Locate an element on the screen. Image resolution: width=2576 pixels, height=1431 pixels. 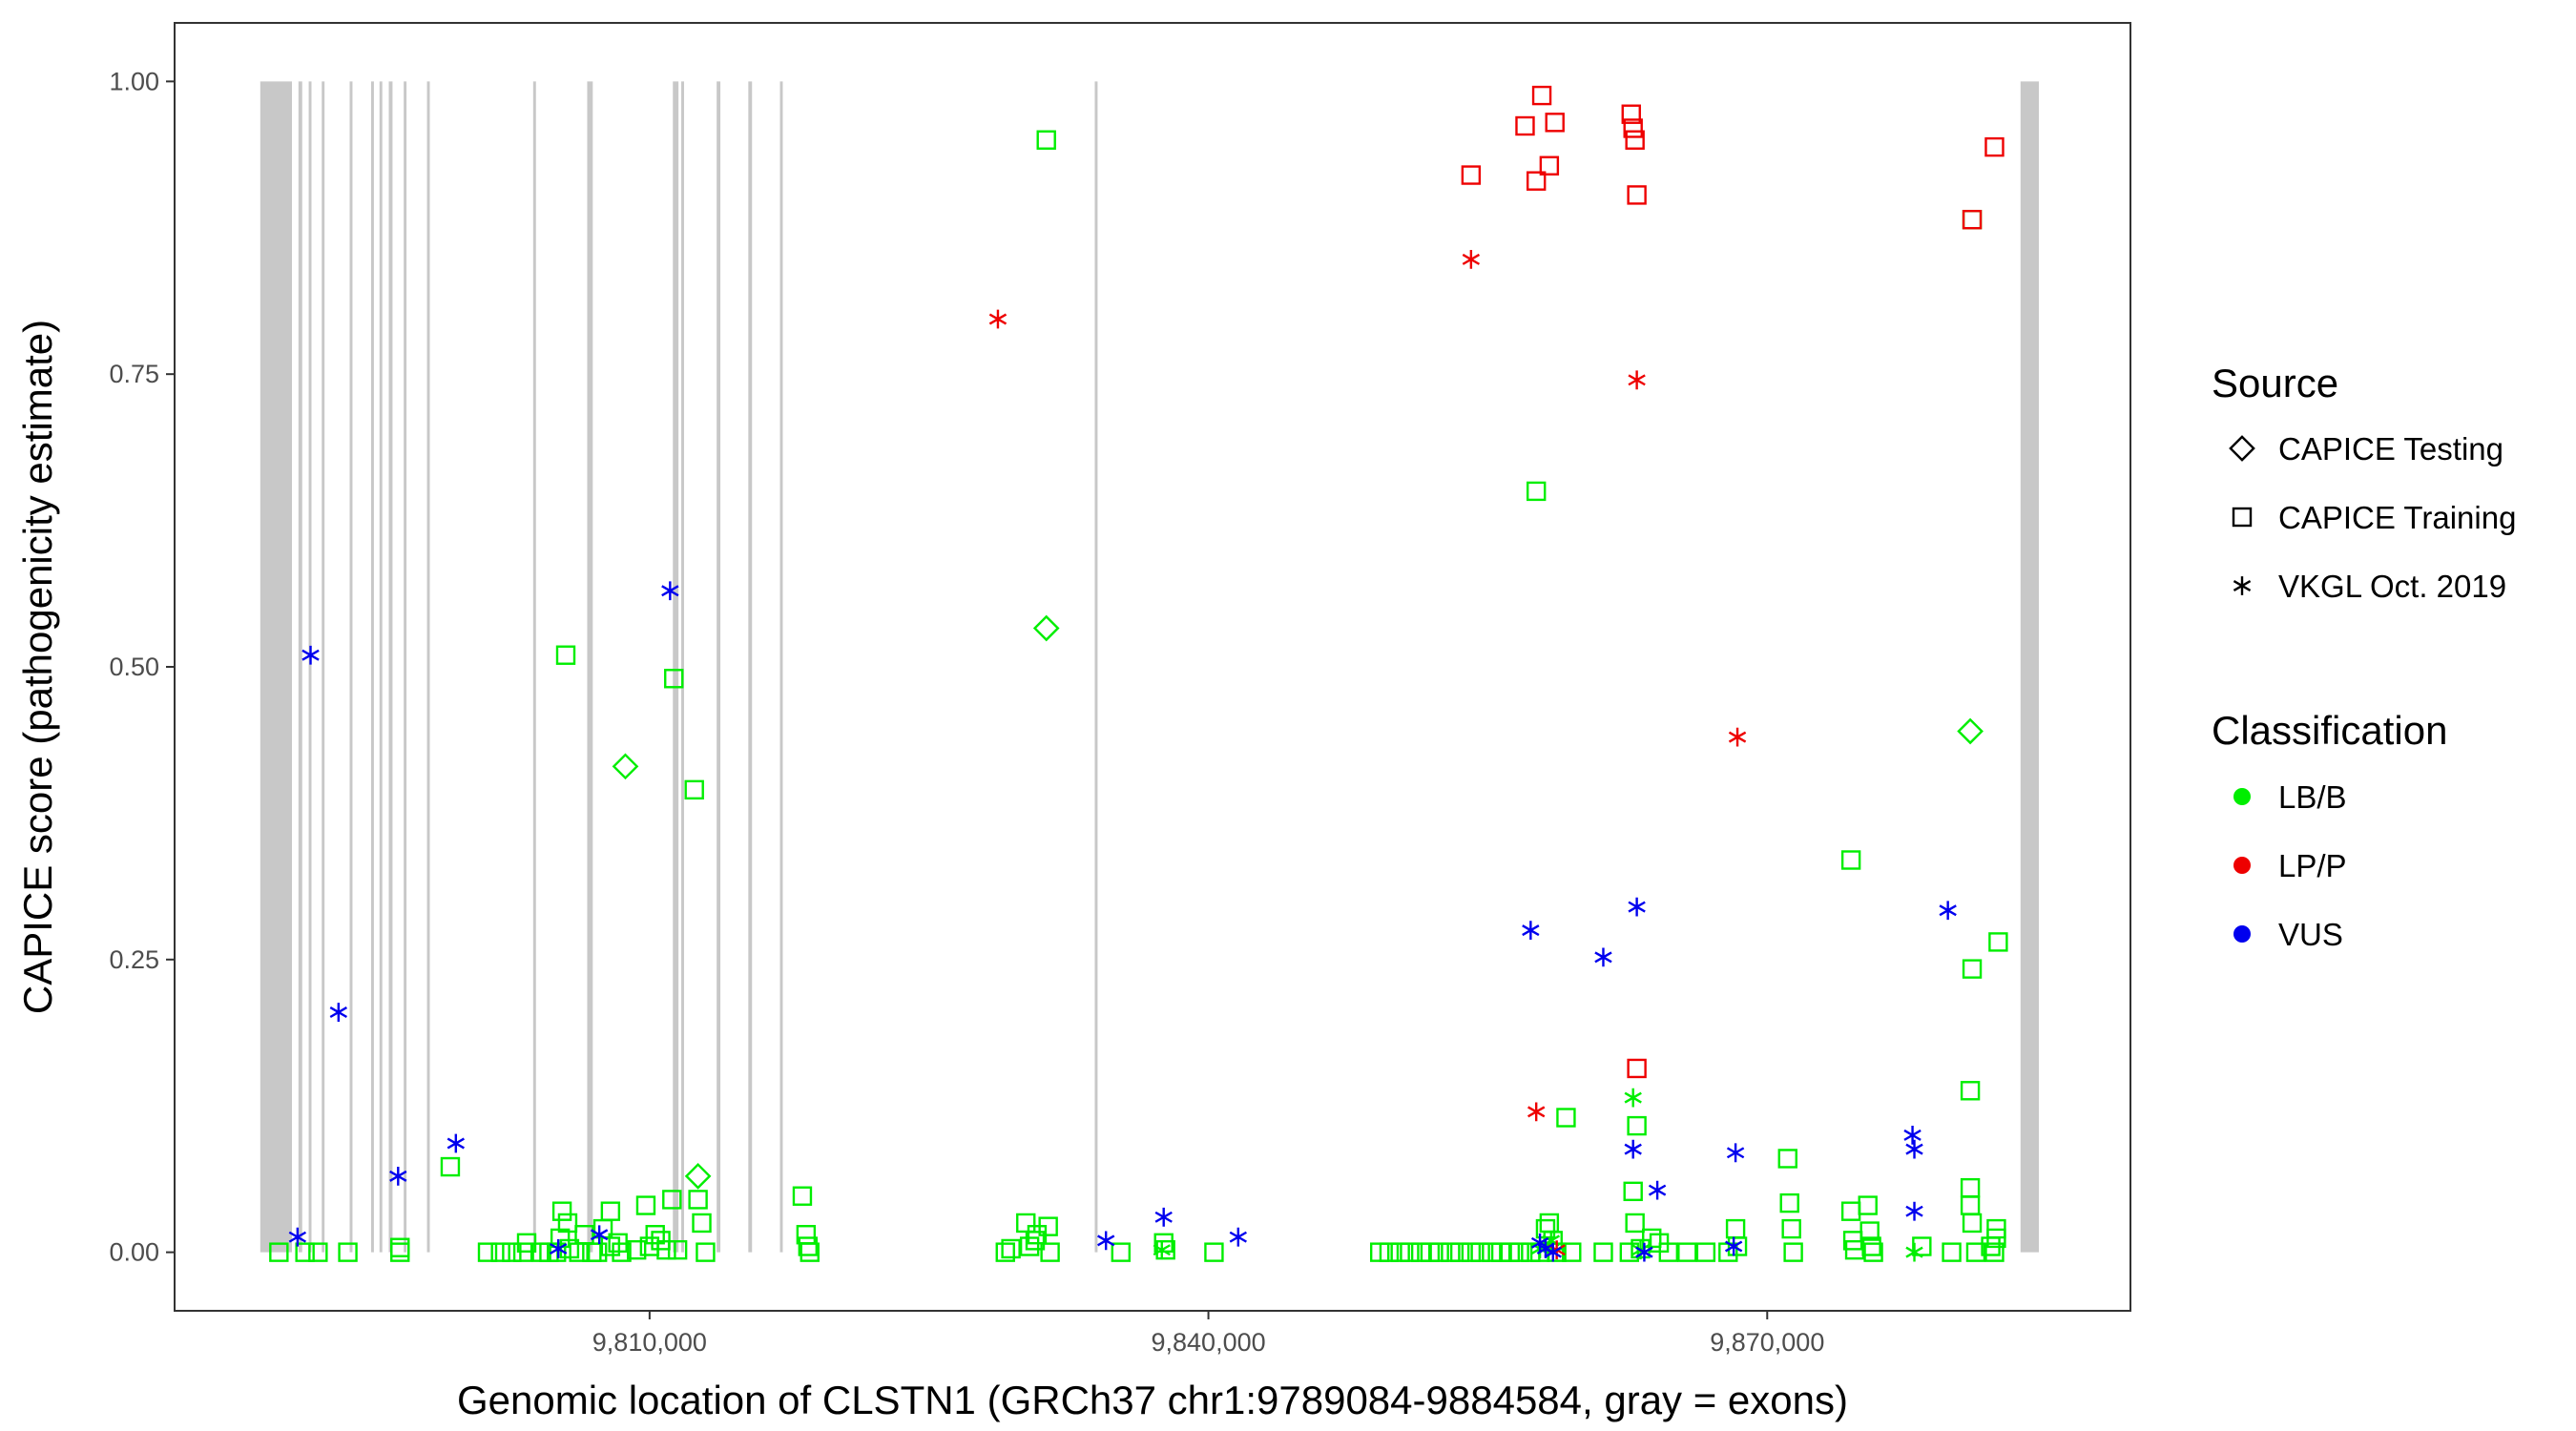
x-axis: 9,810,000 9,840,000 9,870,000 is located at coordinates (1208, 1334).